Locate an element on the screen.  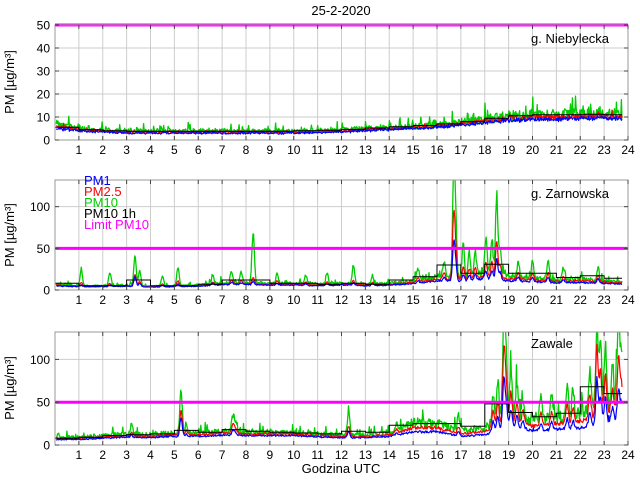
x-axis-label: Godzina UTC is located at coordinates (341, 468).